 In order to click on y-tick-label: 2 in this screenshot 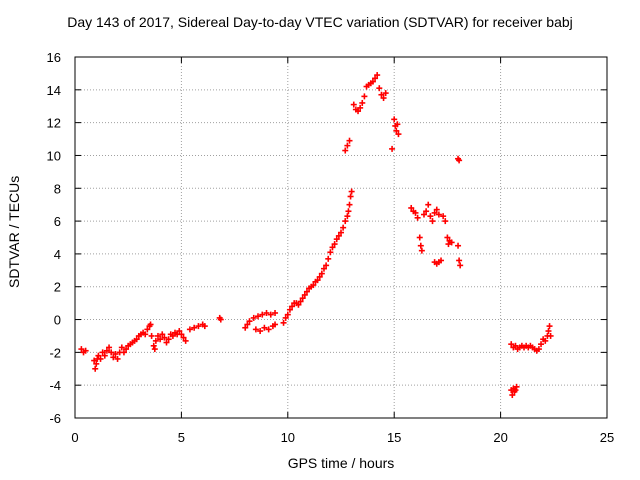, I will do `click(57, 287)`.